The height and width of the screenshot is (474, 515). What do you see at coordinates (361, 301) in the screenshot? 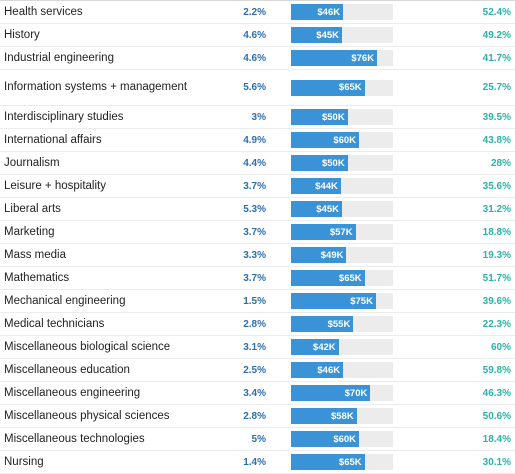
I see `salary-label: $75K` at bounding box center [361, 301].